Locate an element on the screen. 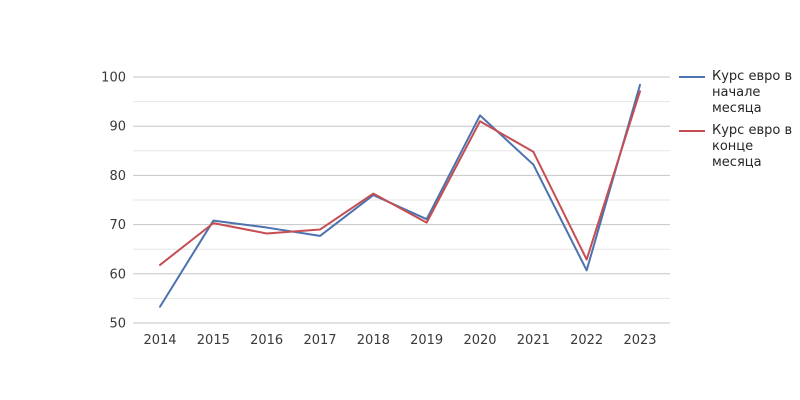  legend-item-series-0: Курс евро в начале месяца is located at coordinates (739, 93).